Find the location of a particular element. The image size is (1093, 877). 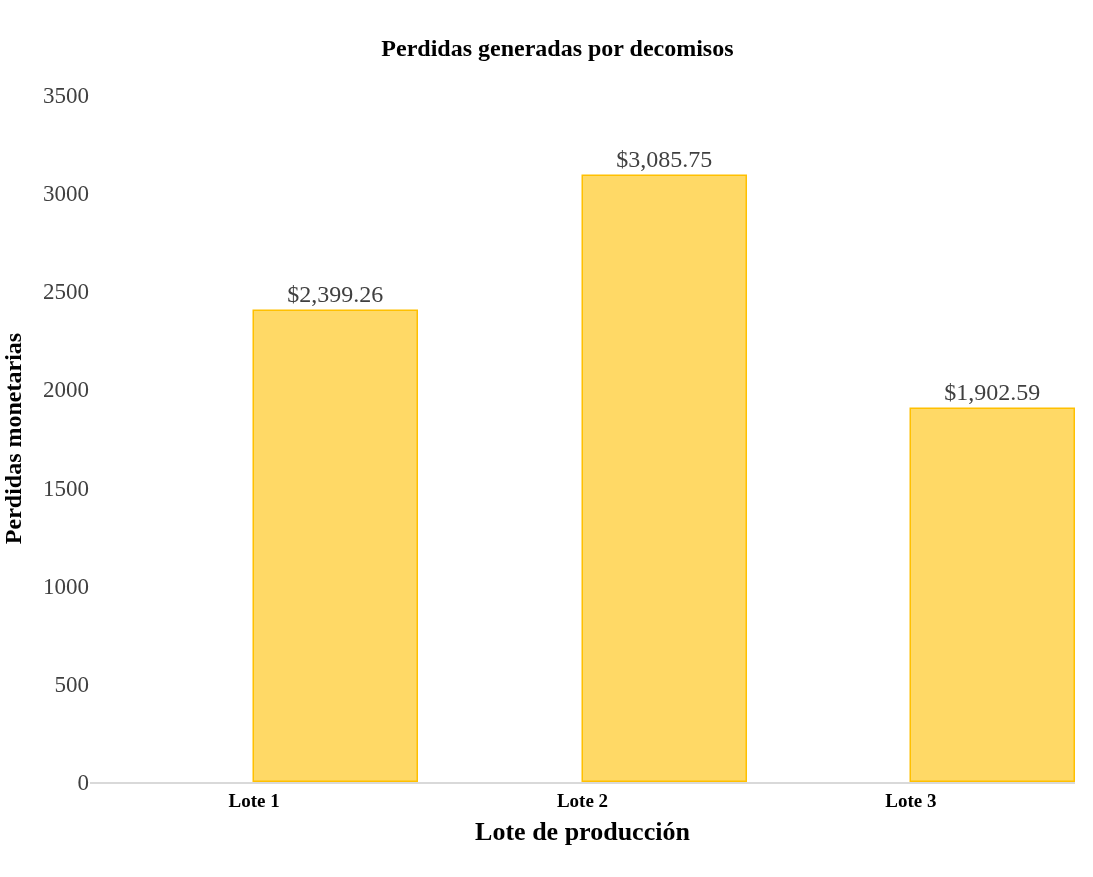

data-label: $1,902.59 is located at coordinates (992, 392).